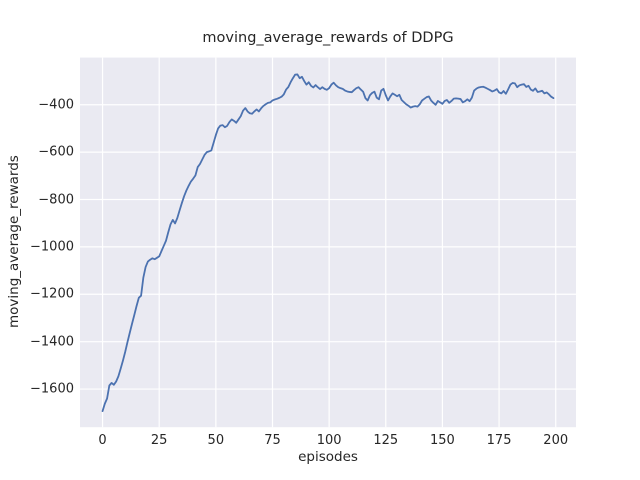  What do you see at coordinates (56, 152) in the screenshot?
I see `y-tick-label: −600` at bounding box center [56, 152].